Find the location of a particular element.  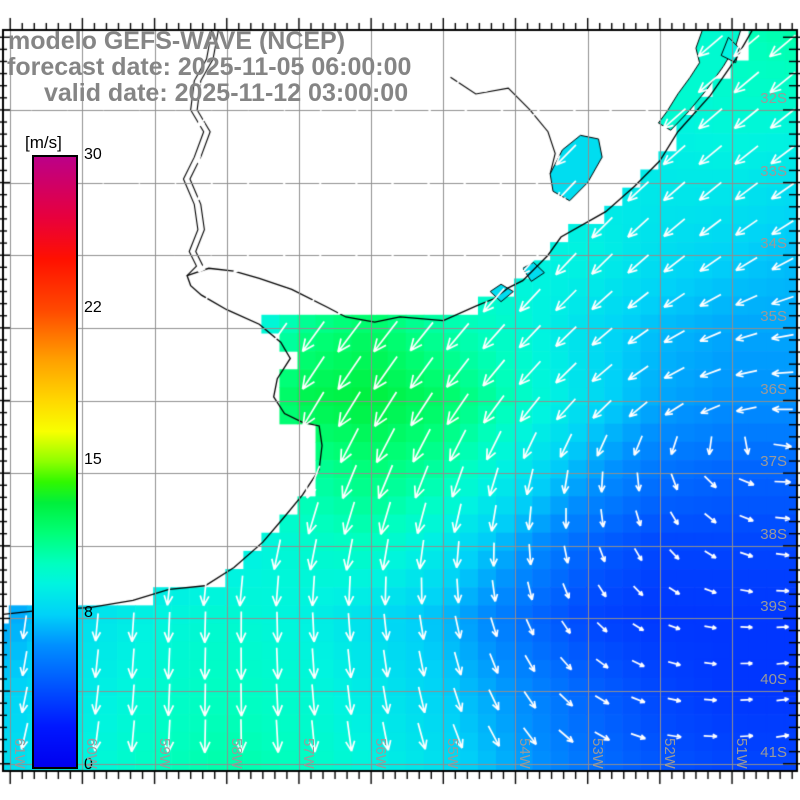

lon-label-55W: 55W is located at coordinates (453, 753).